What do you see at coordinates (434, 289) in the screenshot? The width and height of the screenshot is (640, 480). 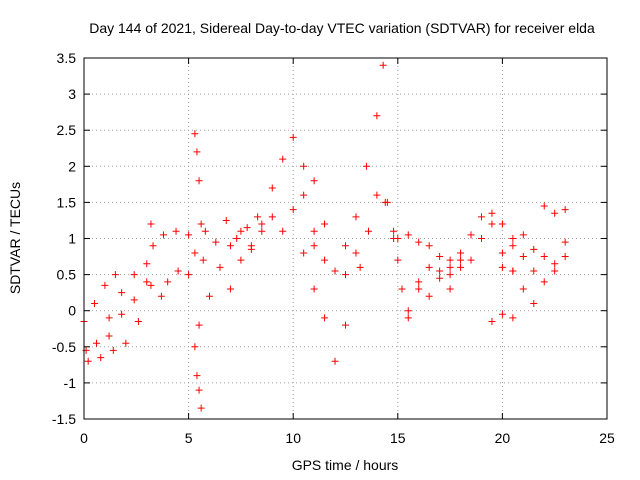 I see `series-track-t` at bounding box center [434, 289].